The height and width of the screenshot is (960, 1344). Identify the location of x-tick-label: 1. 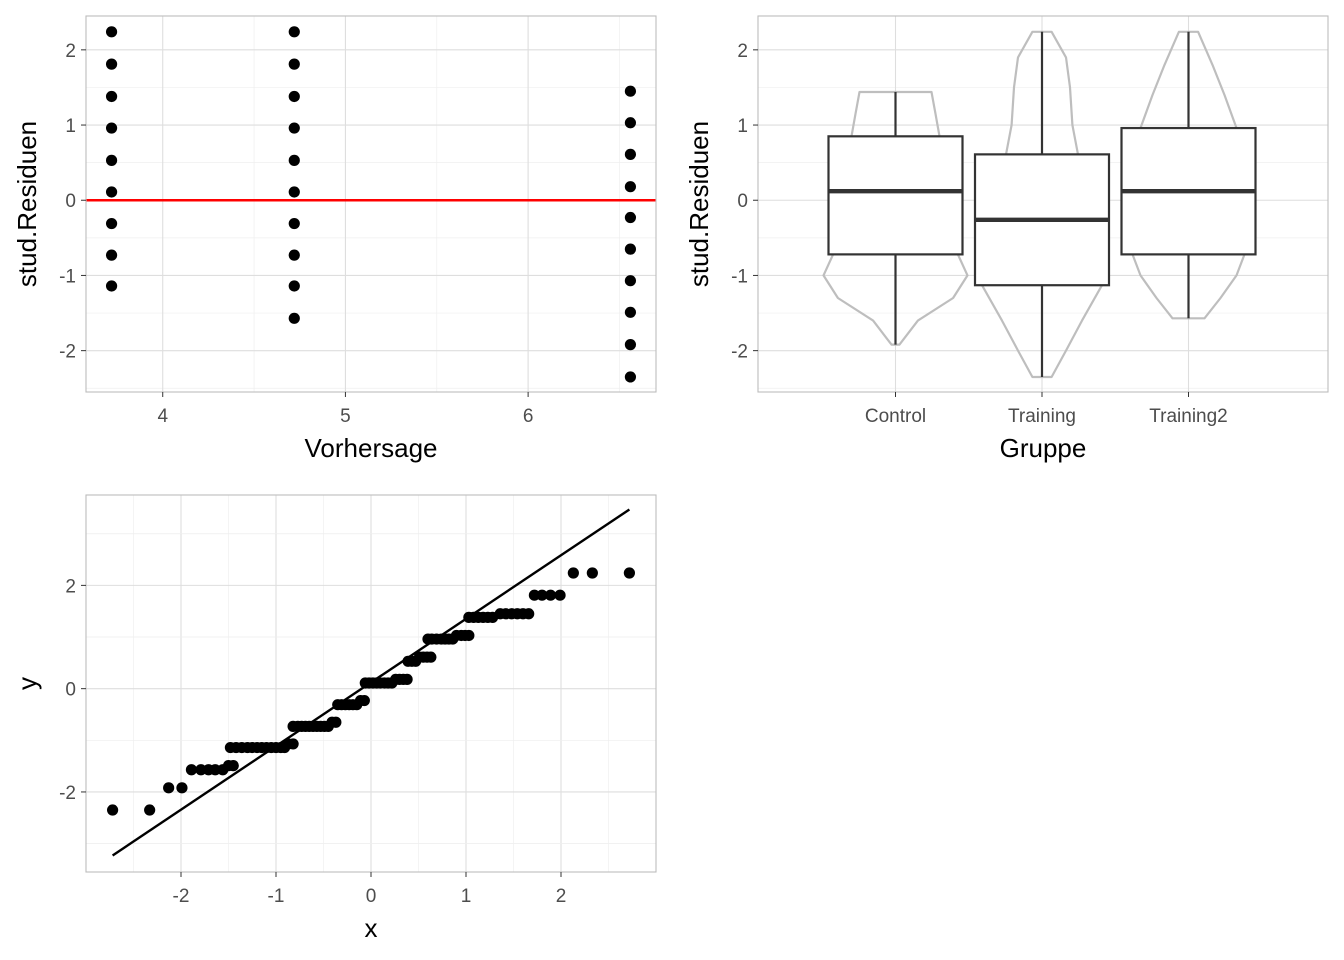
(466, 896).